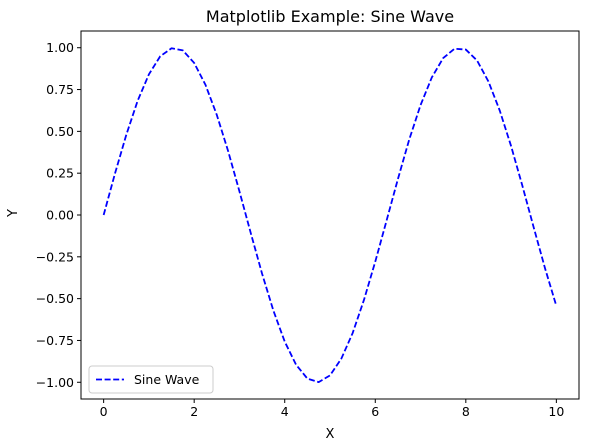 The image size is (604, 447). I want to click on x-axis-label: X, so click(330, 434).